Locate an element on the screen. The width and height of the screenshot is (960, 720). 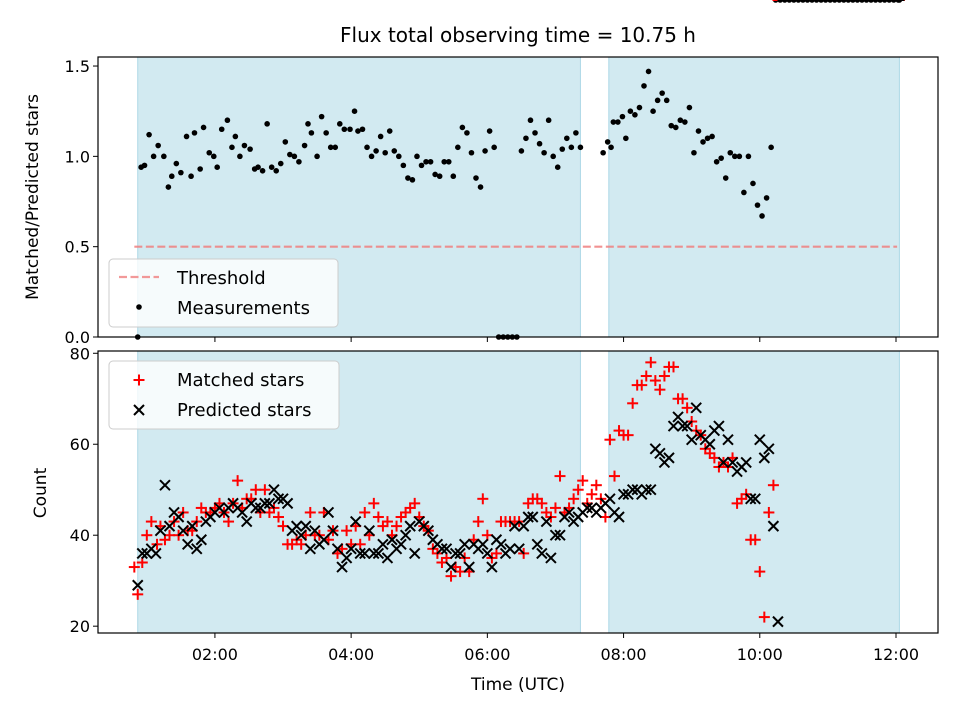
x-tick-label: 10:00 is located at coordinates (760, 654).